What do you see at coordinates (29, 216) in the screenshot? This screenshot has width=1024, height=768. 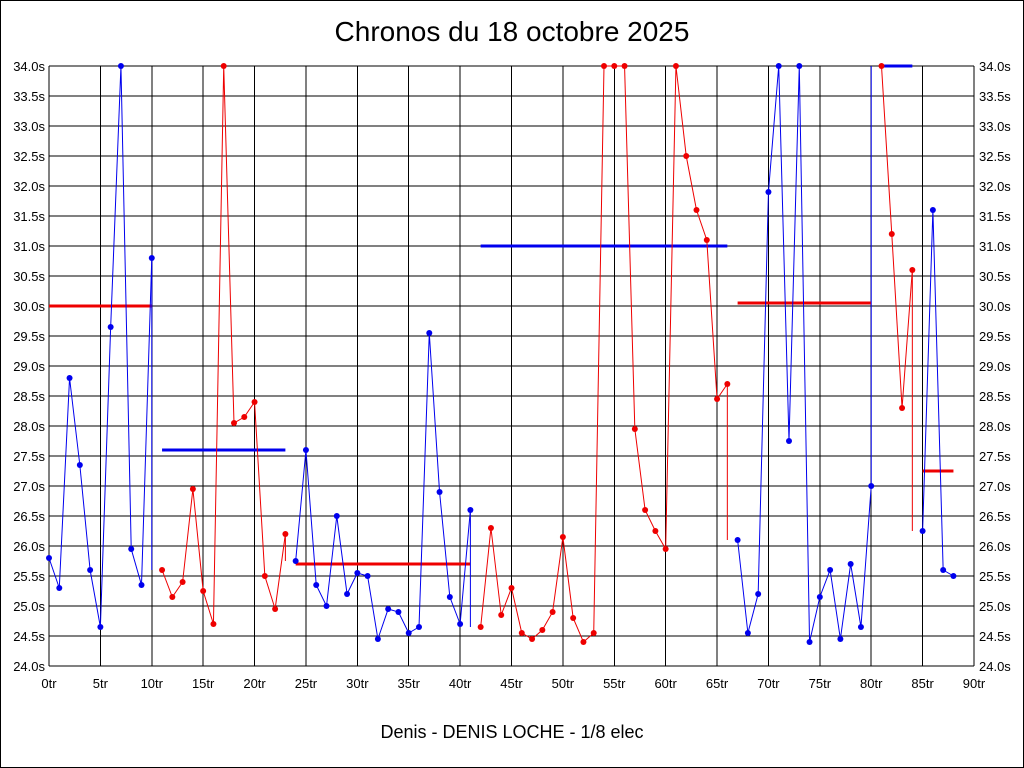 I see `y-tick-label-left: 31.5s` at bounding box center [29, 216].